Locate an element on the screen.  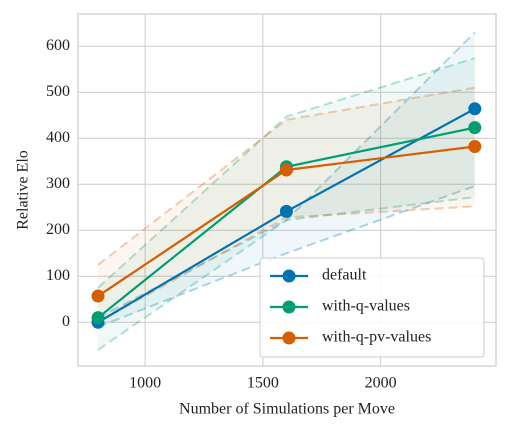
legend-label: with-q-pv-values is located at coordinates (376, 337).